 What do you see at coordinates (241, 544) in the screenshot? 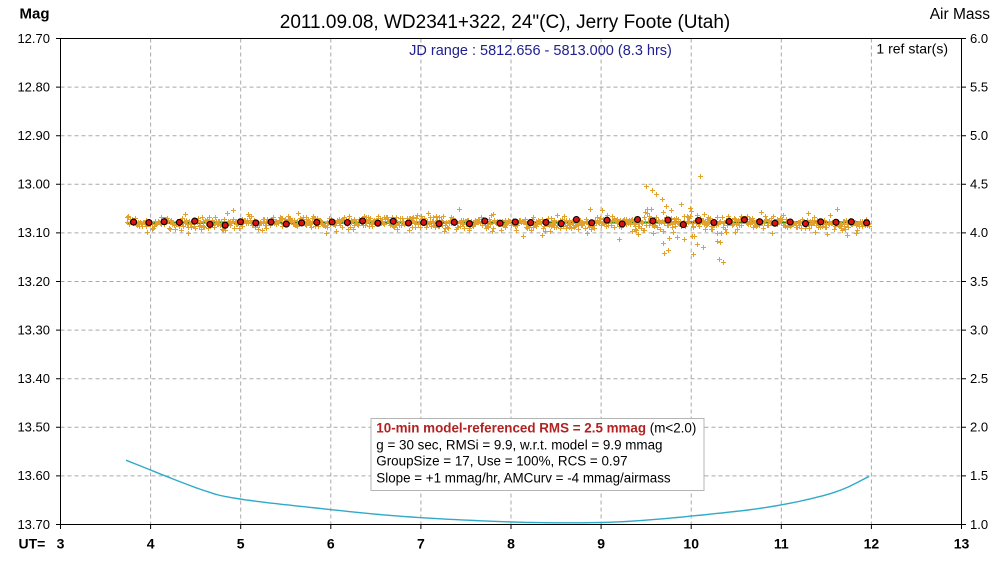
I see `svg-text: 5` at bounding box center [241, 544].